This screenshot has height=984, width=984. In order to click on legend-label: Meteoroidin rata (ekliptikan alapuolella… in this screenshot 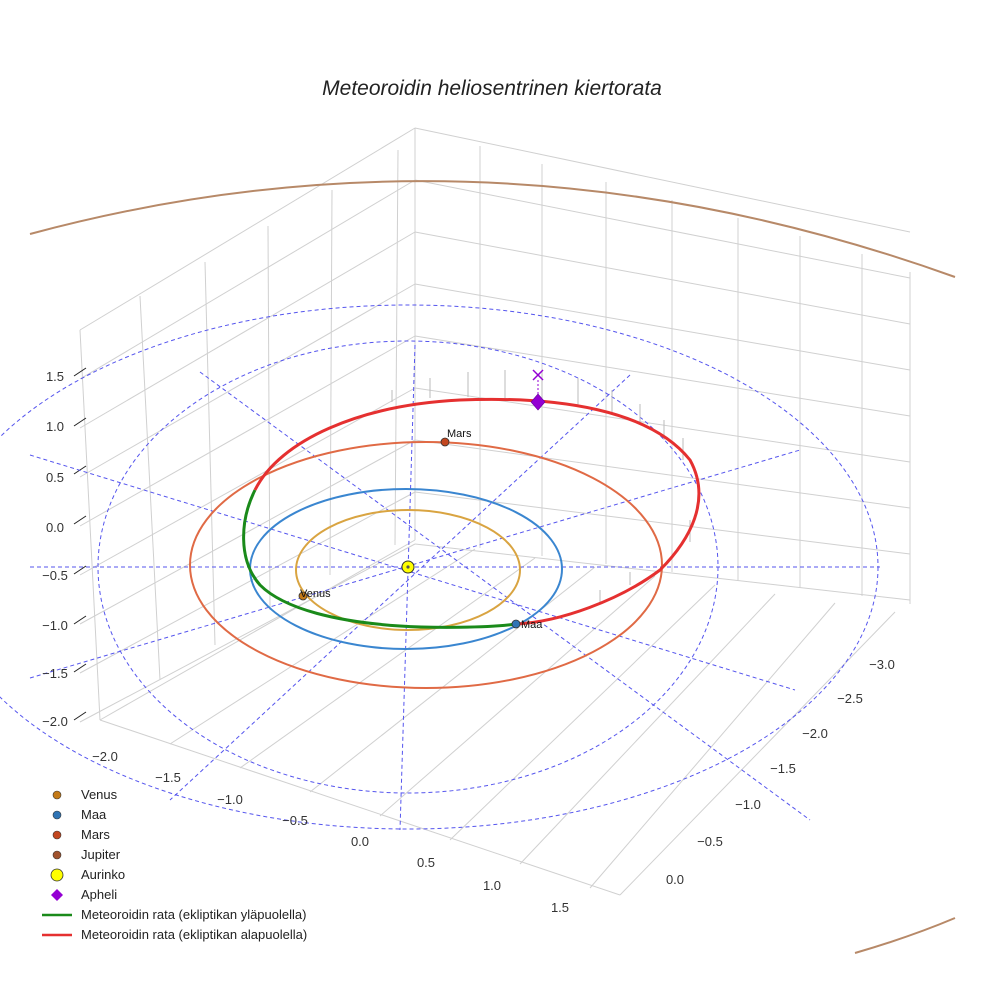, I will do `click(194, 934)`.